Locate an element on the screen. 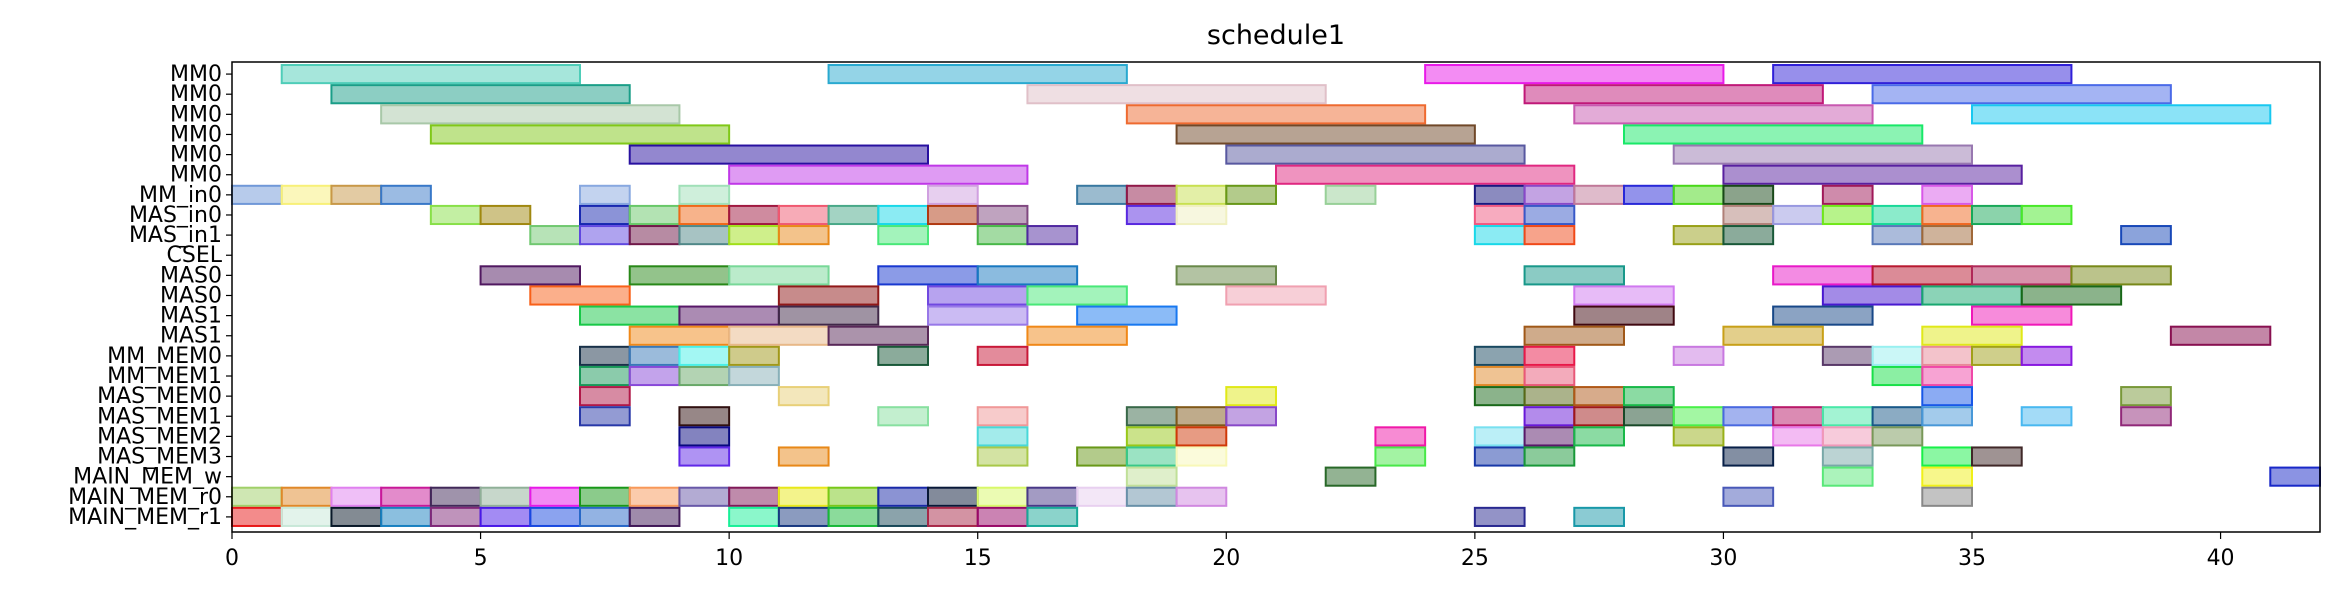 The image size is (2346, 592). row-label: MAS_MEM2 is located at coordinates (159, 436).